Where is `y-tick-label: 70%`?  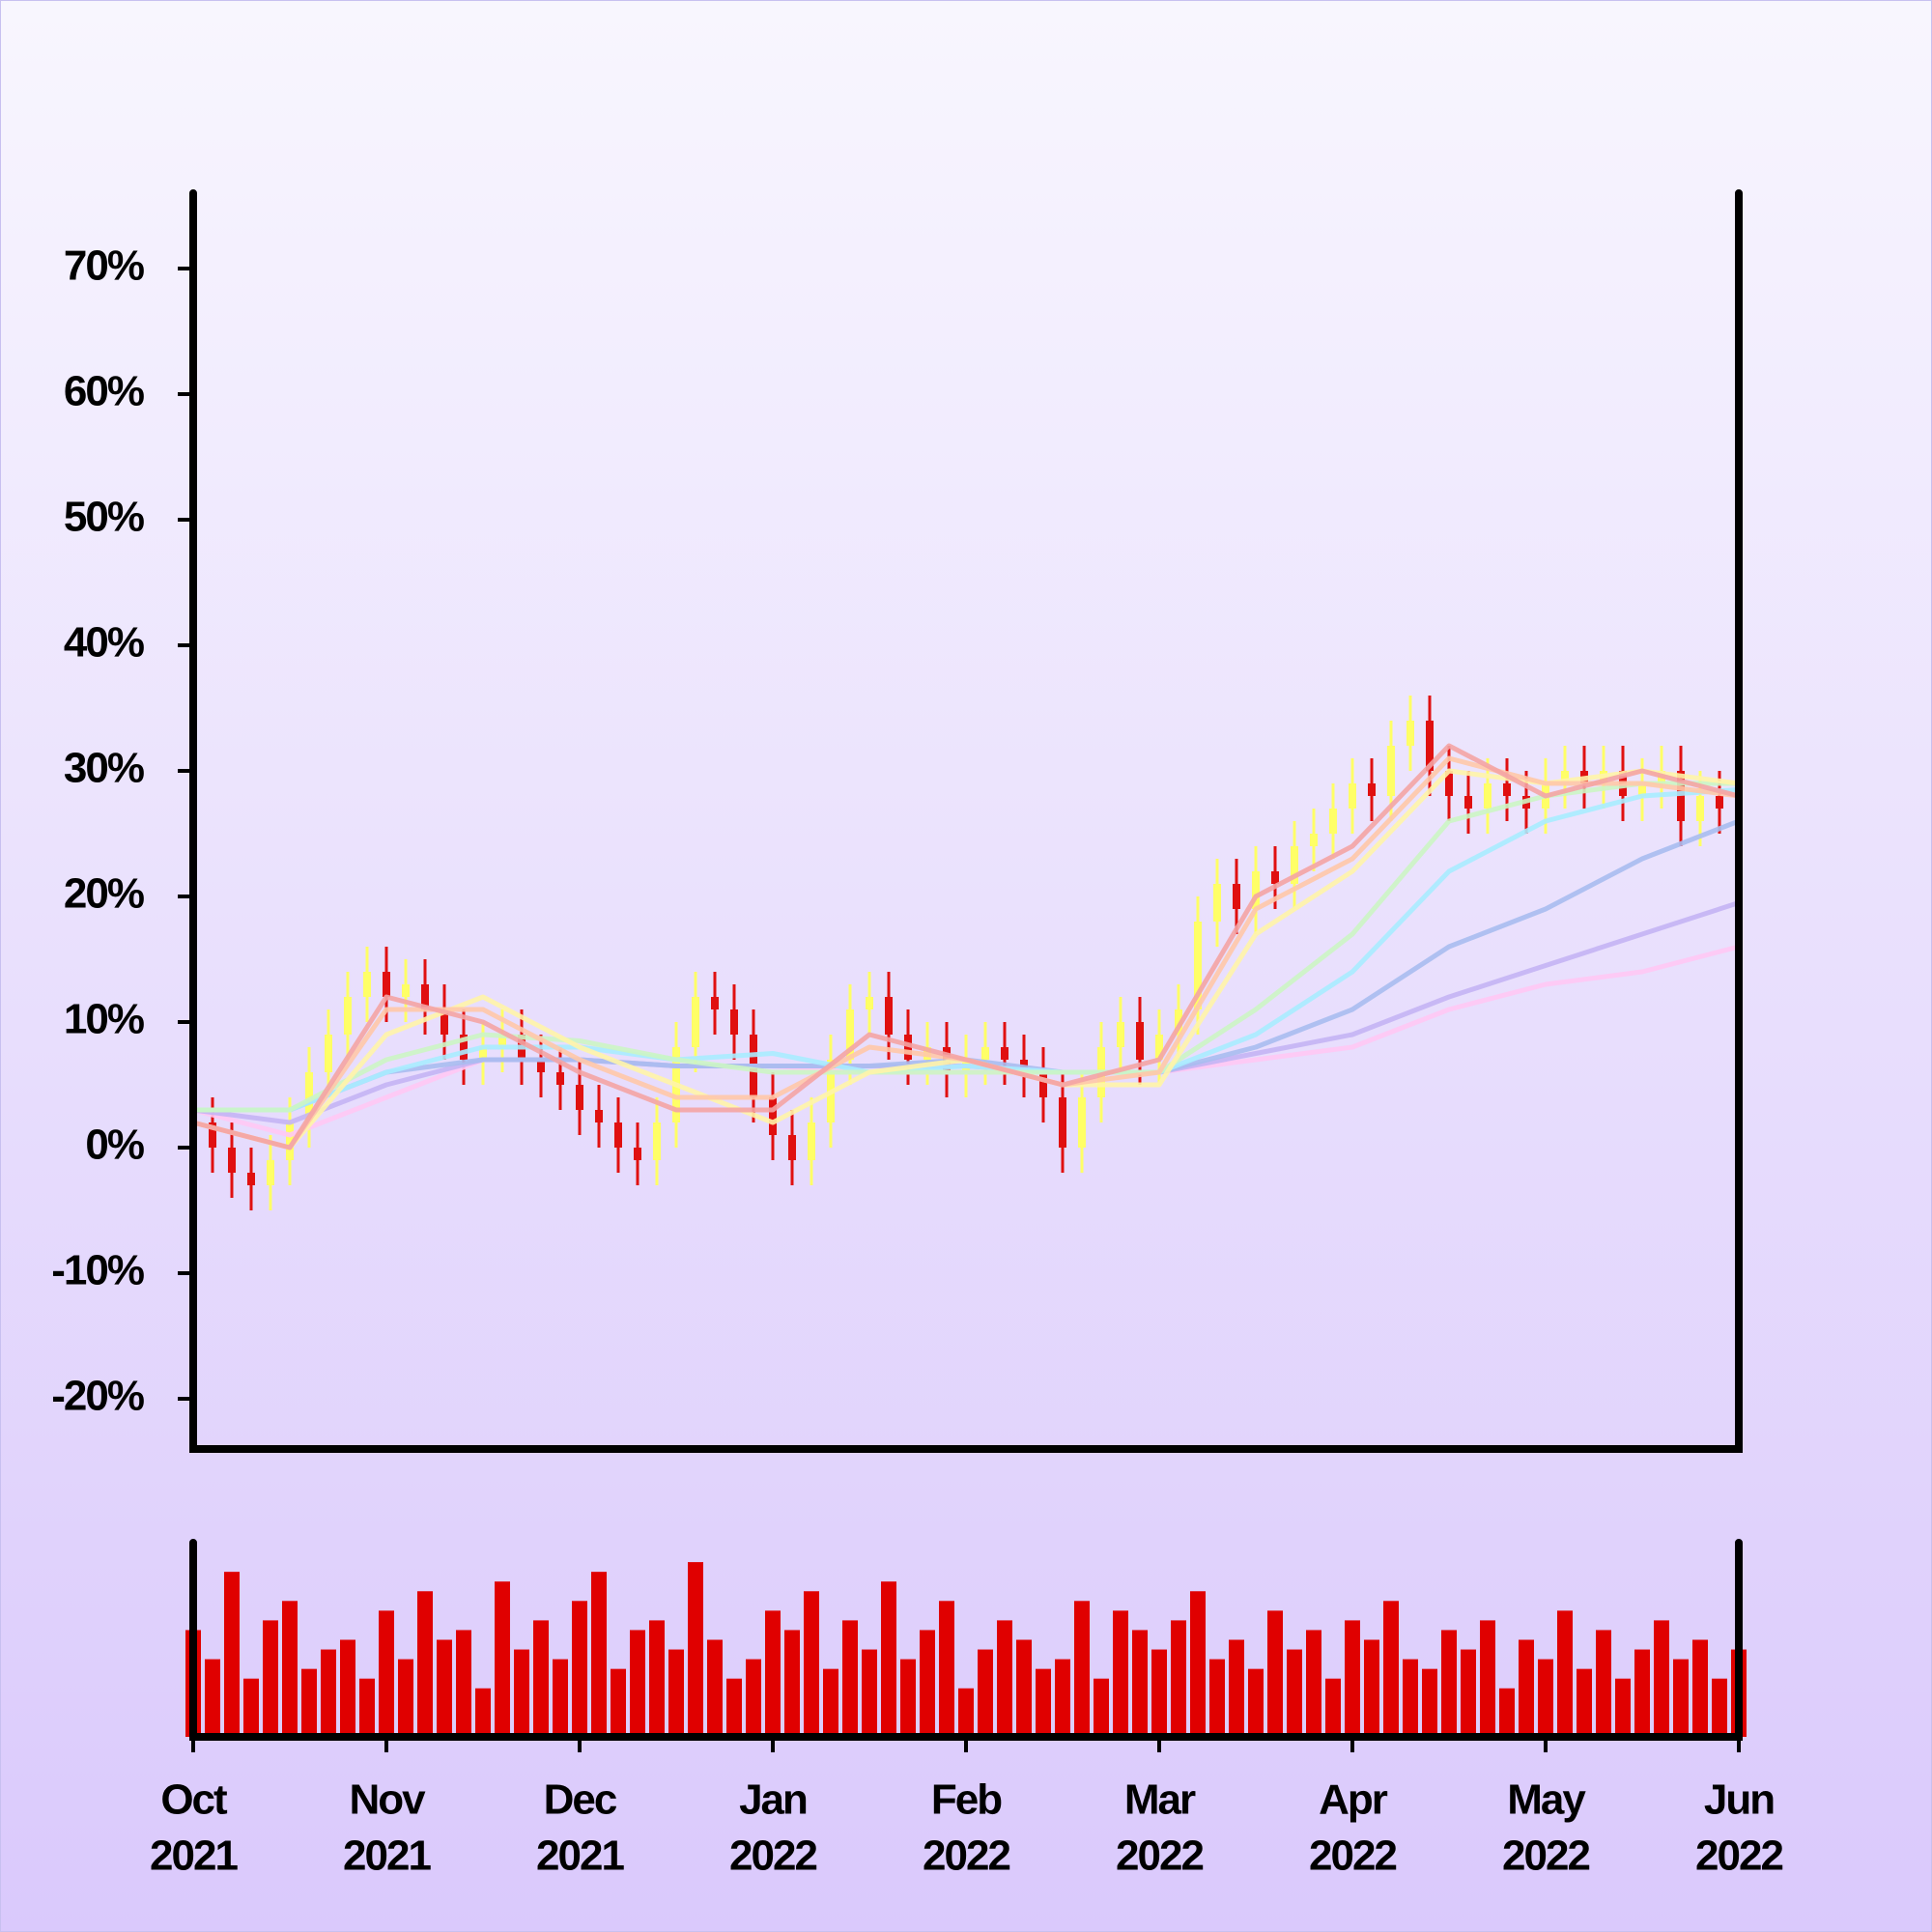
y-tick-label: 70% is located at coordinates (104, 266).